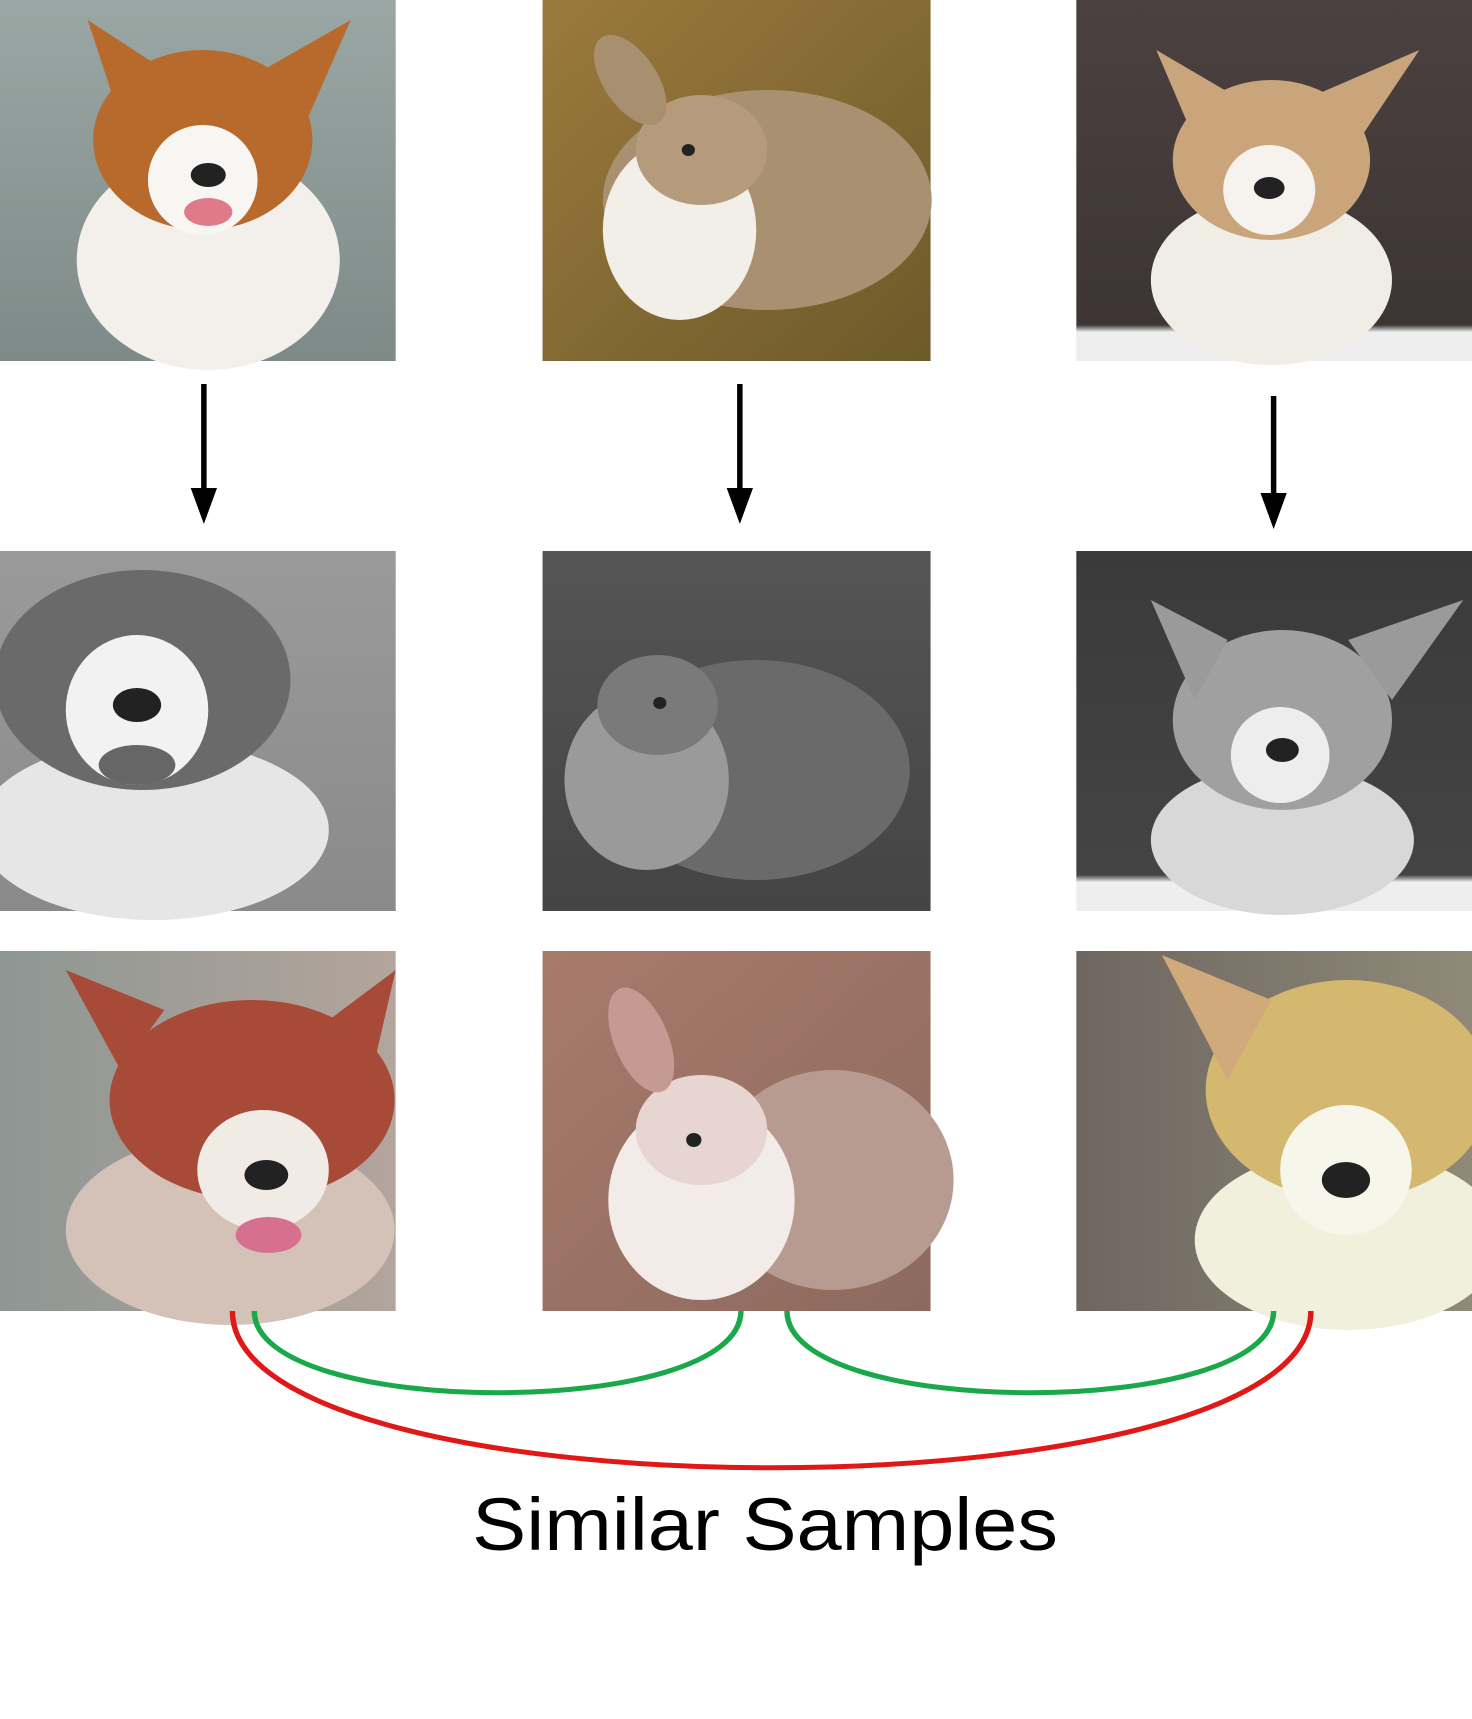  I want to click on photo-rabbit-1-jitter, so click(748, 1131).